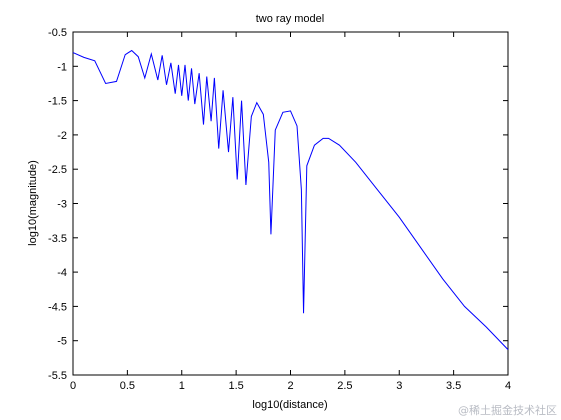 The image size is (561, 420). What do you see at coordinates (182, 386) in the screenshot?
I see `x-tick-label: 1` at bounding box center [182, 386].